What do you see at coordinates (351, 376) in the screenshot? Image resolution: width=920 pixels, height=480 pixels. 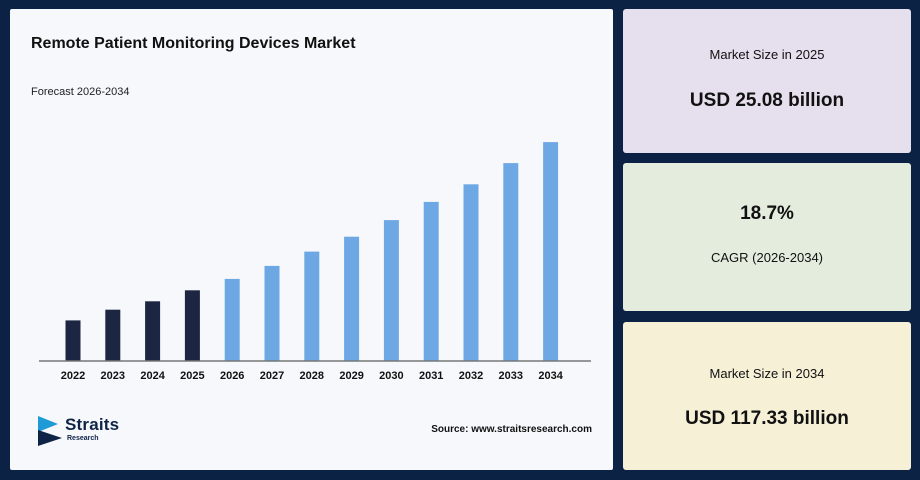 I see `x-tick-2029: 2029` at bounding box center [351, 376].